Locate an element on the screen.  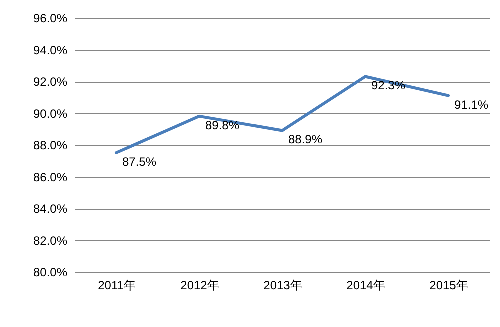
y-tick-label: 80.0% is located at coordinates (50, 273).